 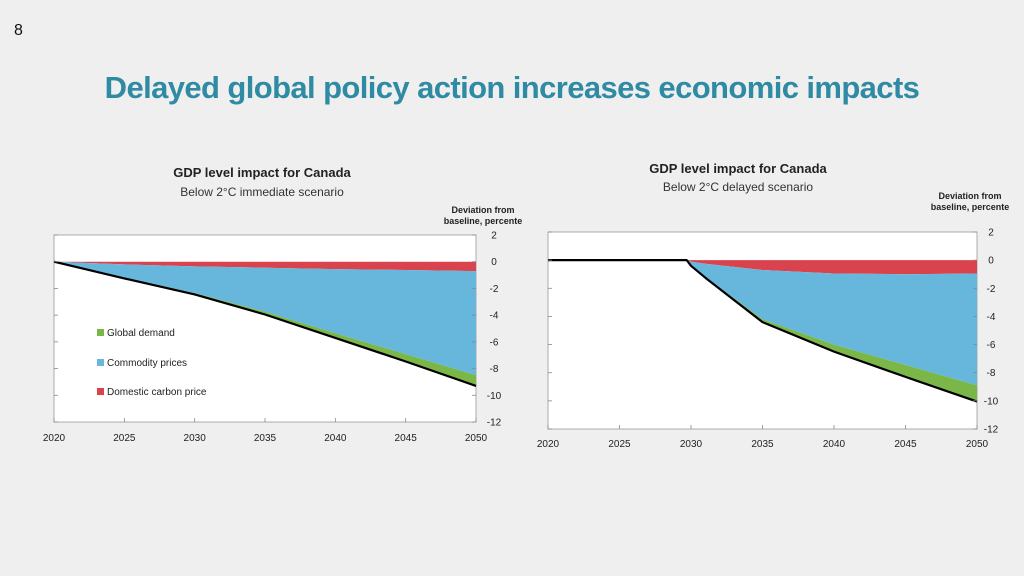 What do you see at coordinates (157, 392) in the screenshot?
I see `legend-label-domestic-carbon-price: Domestic carbon price` at bounding box center [157, 392].